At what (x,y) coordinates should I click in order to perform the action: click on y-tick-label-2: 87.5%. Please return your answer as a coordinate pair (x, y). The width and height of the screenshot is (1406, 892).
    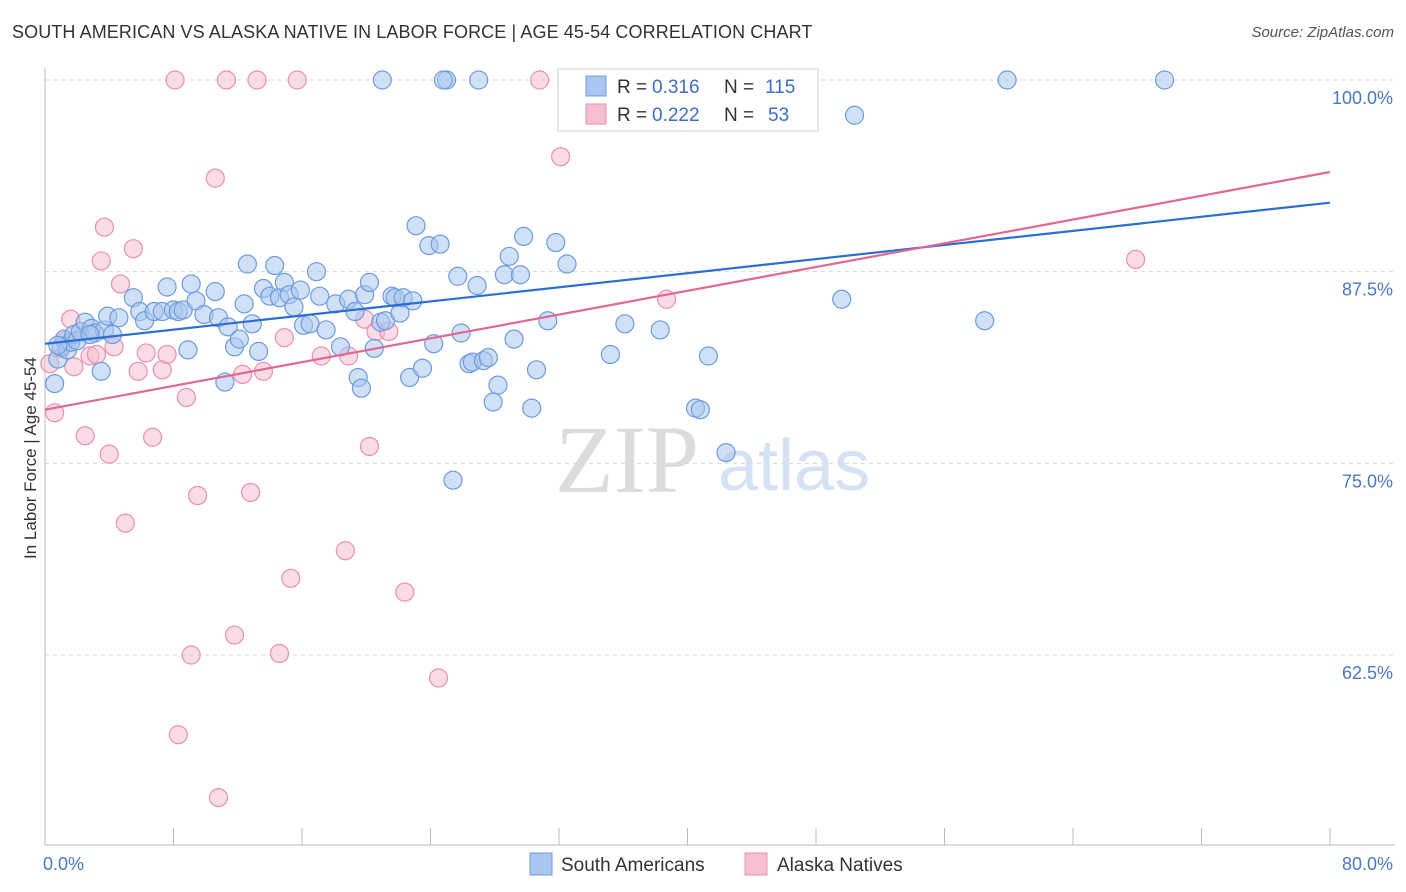
    Looking at the image, I should click on (1367, 290).